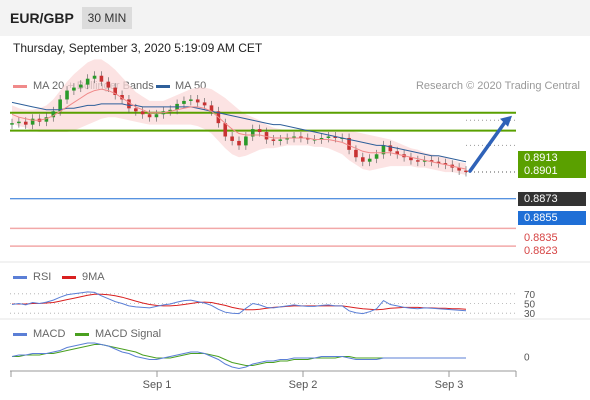 Image resolution: width=590 pixels, height=400 pixels. What do you see at coordinates (303, 385) in the screenshot?
I see `x-tick-label-1: Sep 2` at bounding box center [303, 385].